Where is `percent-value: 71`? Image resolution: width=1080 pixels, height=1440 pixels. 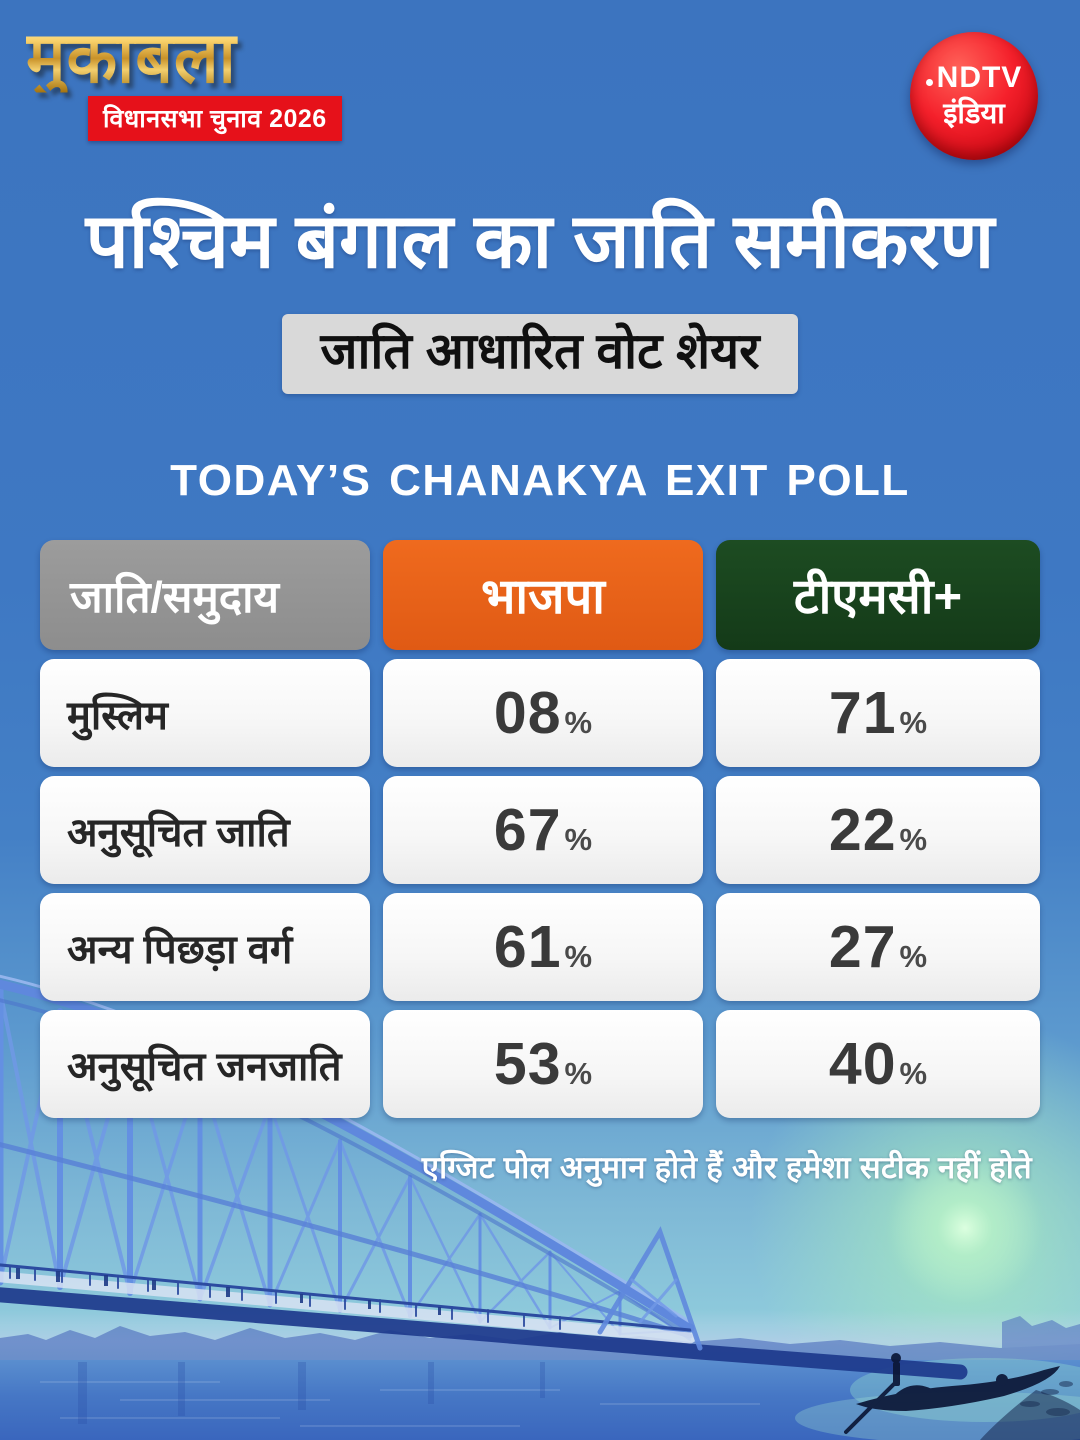
percent-value: 71 is located at coordinates (862, 713).